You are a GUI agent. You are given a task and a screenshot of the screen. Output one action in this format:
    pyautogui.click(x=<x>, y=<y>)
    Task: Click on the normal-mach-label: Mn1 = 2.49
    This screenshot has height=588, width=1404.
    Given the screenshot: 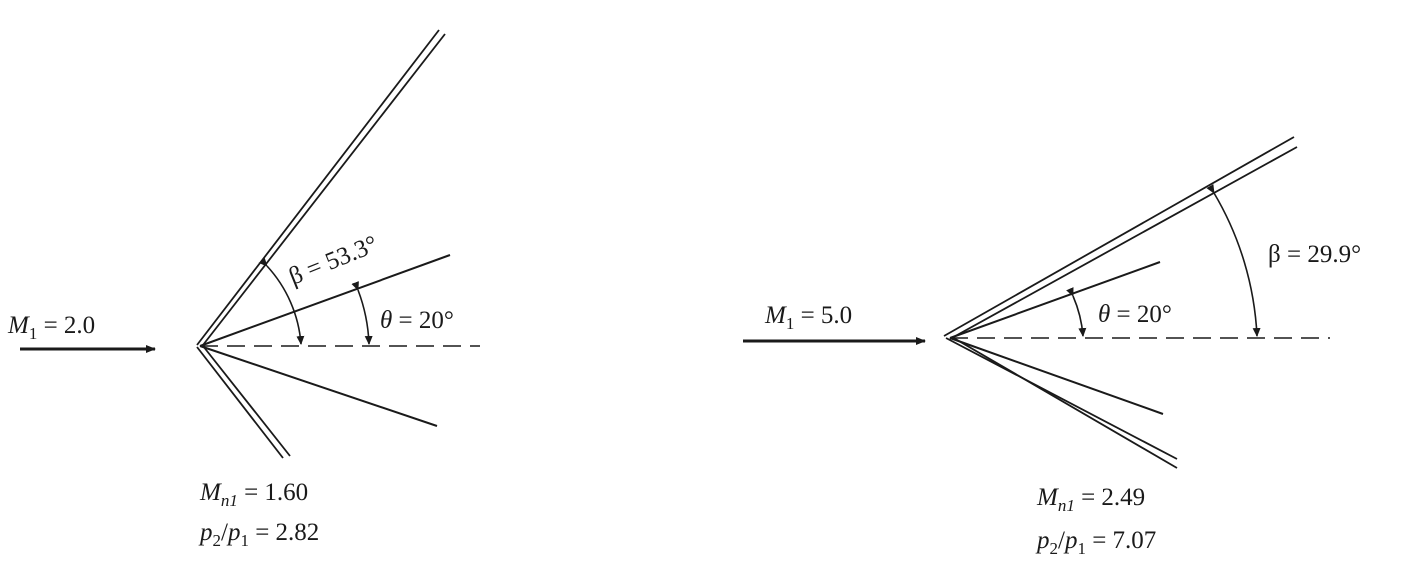 What is the action you would take?
    pyautogui.click(x=1090, y=499)
    